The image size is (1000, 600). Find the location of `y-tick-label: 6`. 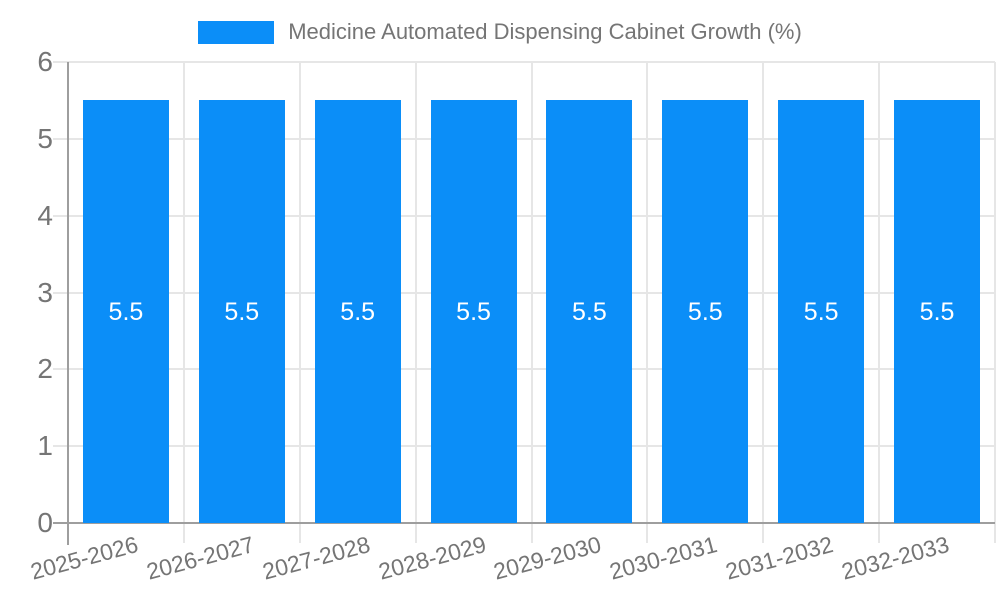

y-tick-label: 6 is located at coordinates (45, 61).